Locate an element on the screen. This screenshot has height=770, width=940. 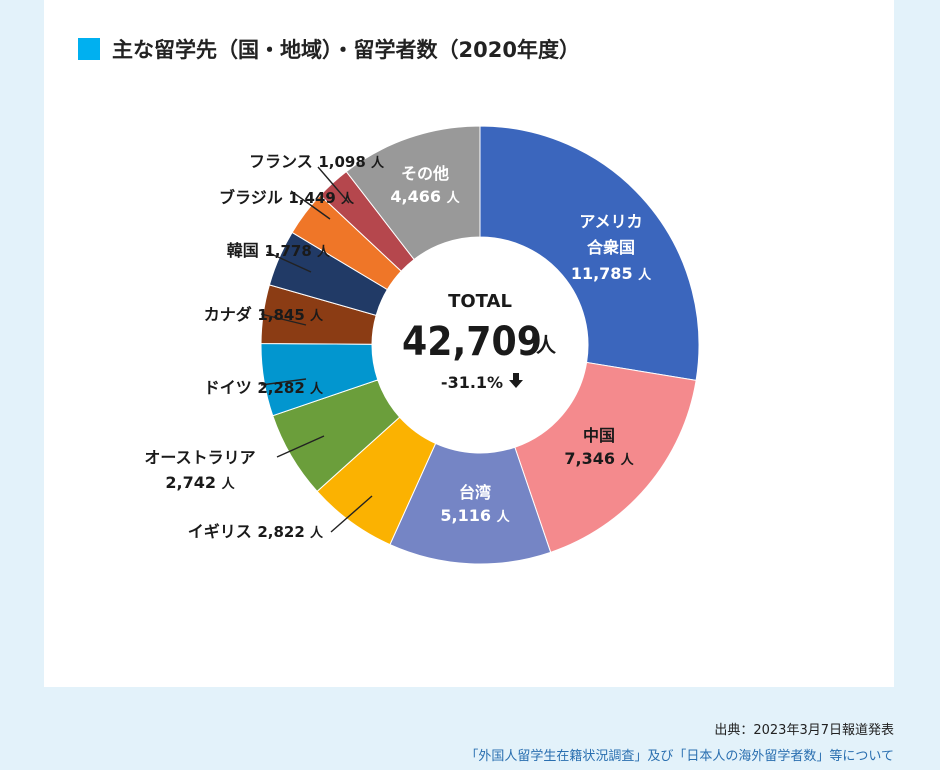
center-label: TOTAL is located at coordinates (480, 301).